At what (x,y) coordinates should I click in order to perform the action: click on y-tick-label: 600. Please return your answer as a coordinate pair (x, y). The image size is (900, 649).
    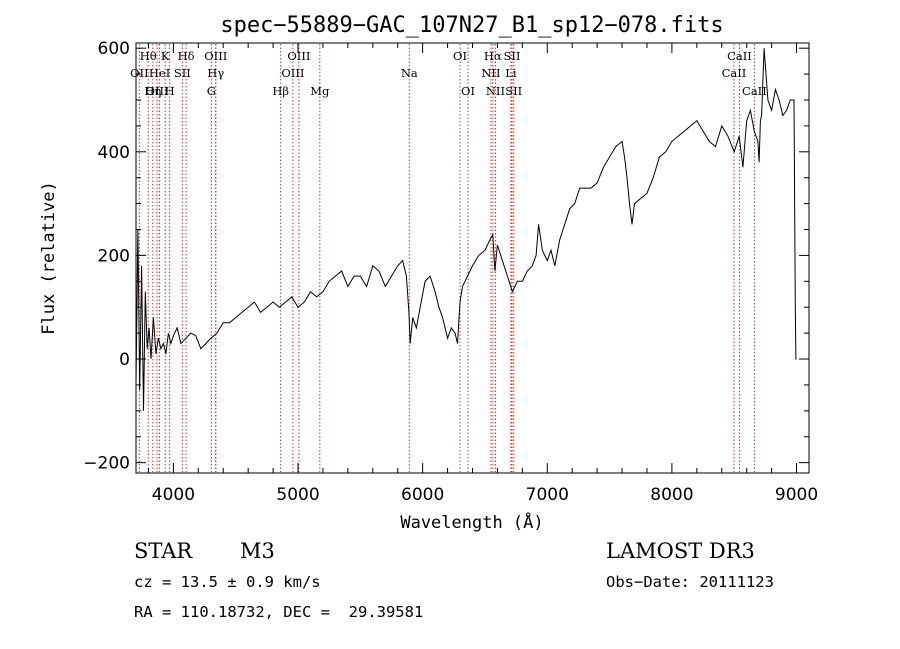
    Looking at the image, I should click on (114, 49).